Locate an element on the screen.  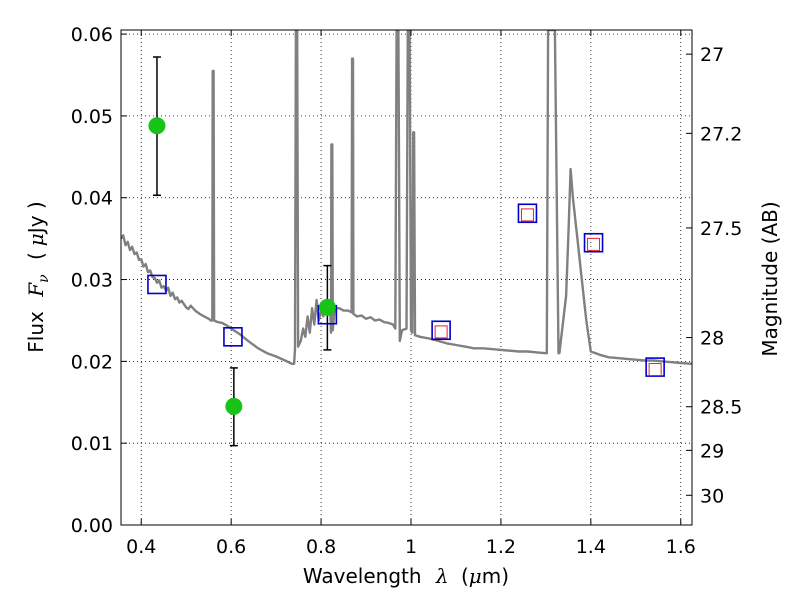
y-axis-label-unit: Jy ) is located at coordinates (36, 218).